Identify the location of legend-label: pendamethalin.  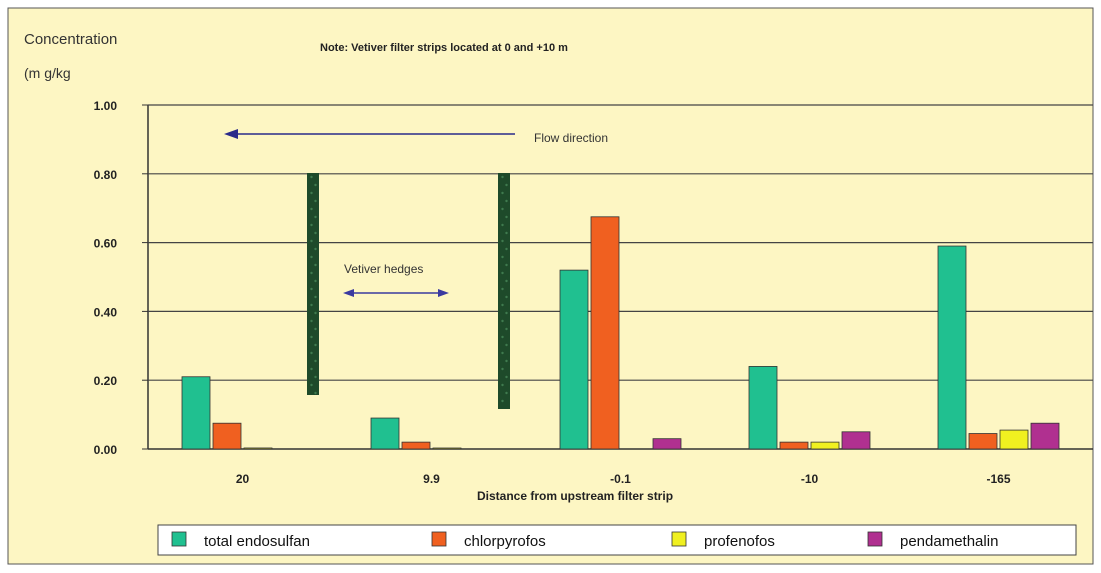
(949, 541).